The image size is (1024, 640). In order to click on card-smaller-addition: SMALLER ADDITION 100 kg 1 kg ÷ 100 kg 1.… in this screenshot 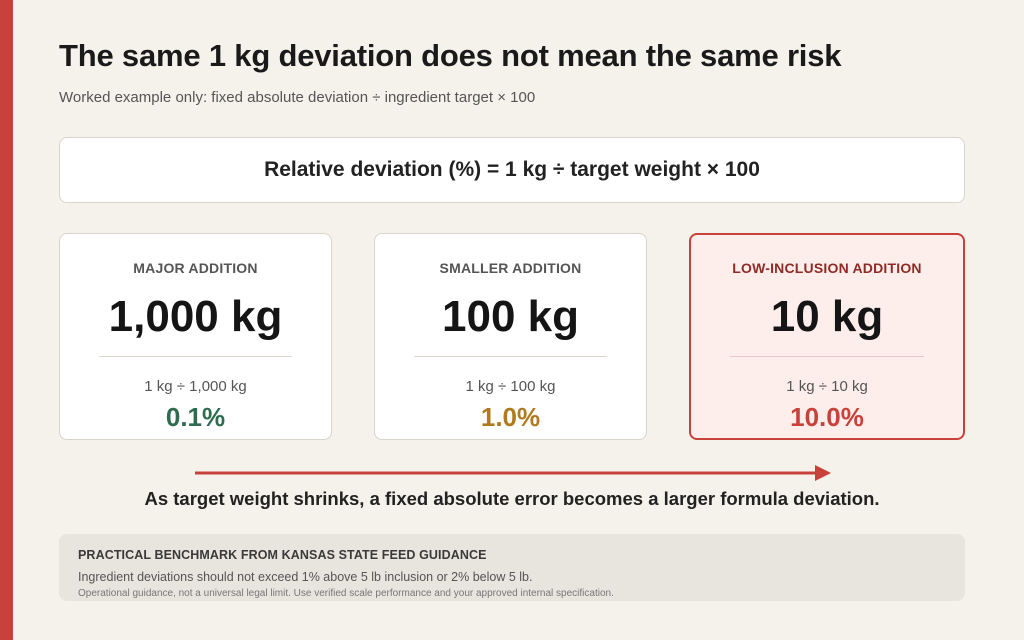, I will do `click(510, 336)`.